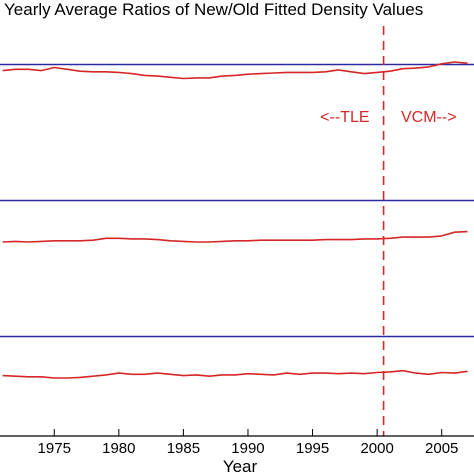 The image size is (474, 474). What do you see at coordinates (118, 448) in the screenshot?
I see `x-tick-label: 1980` at bounding box center [118, 448].